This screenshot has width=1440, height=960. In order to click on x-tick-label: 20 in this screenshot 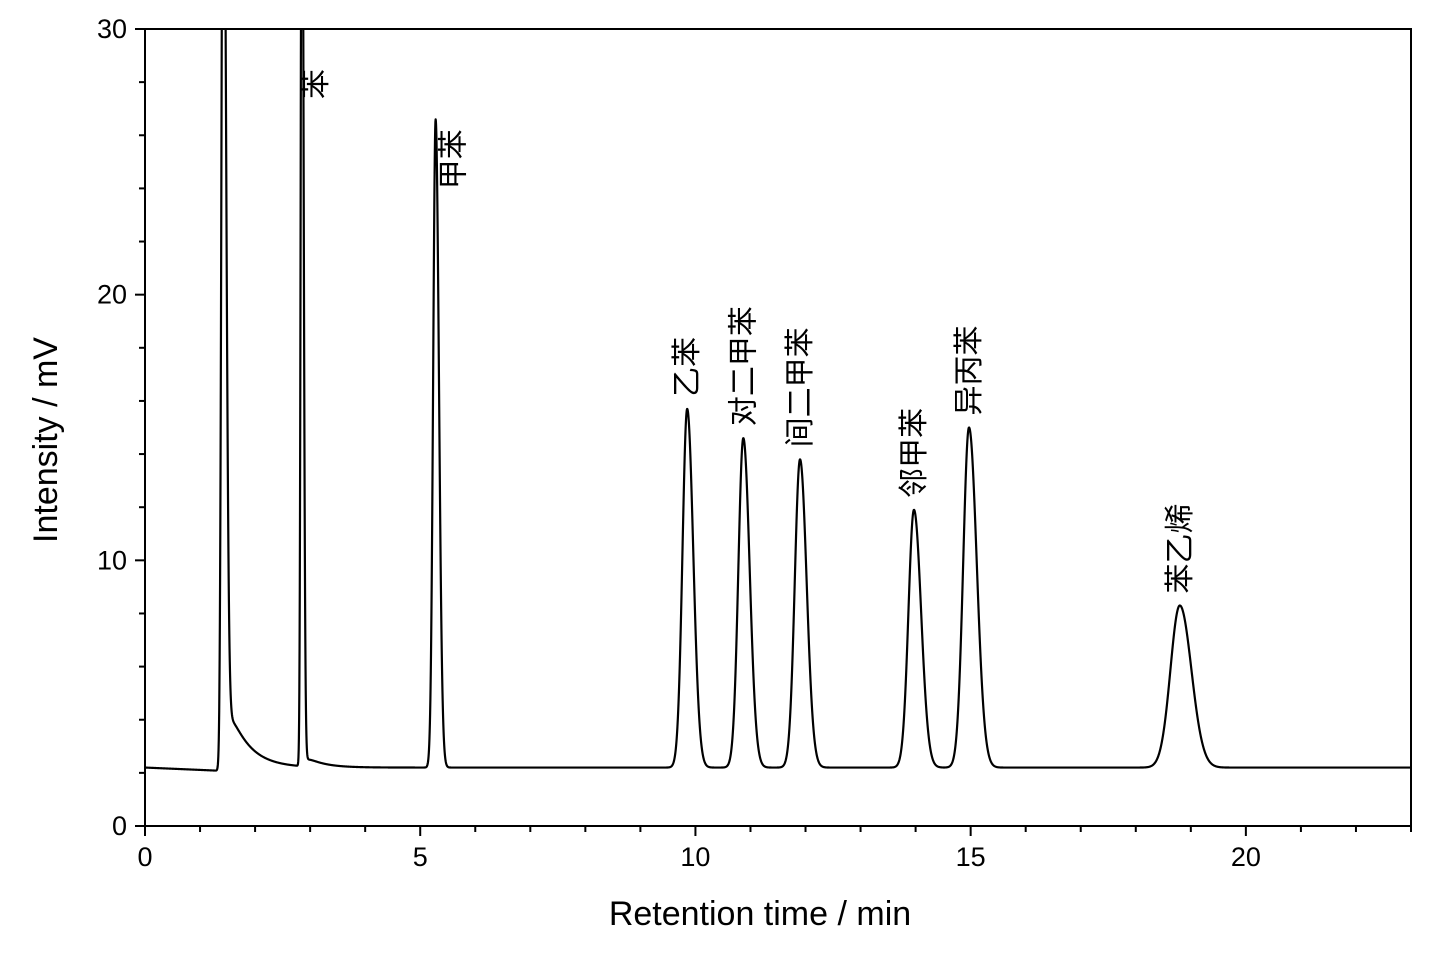, I will do `click(1246, 857)`.